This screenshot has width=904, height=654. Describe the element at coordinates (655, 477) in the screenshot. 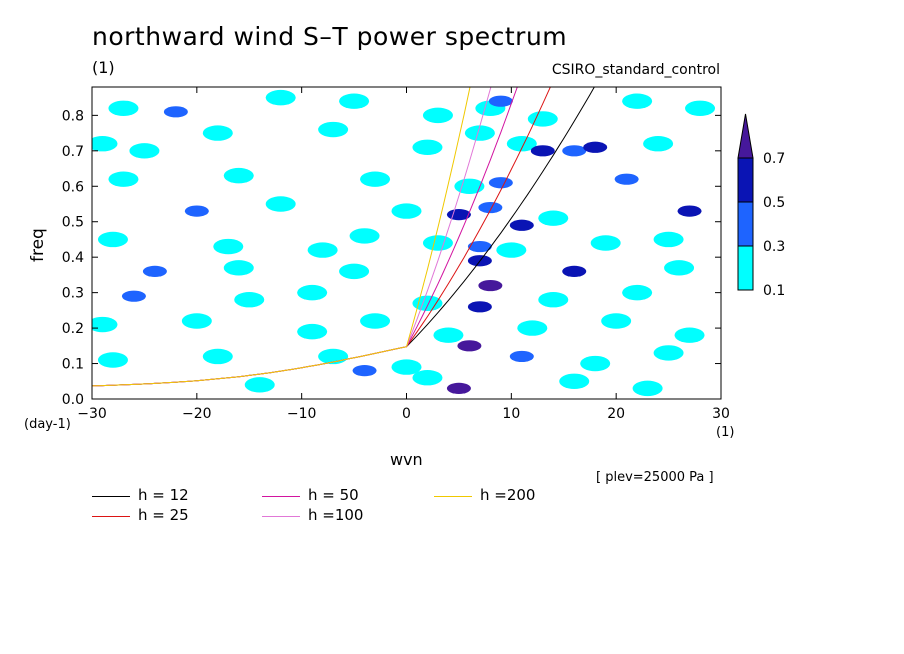

I see `pressure-level-annotation: [ plev=25000 Pa ]` at that location.